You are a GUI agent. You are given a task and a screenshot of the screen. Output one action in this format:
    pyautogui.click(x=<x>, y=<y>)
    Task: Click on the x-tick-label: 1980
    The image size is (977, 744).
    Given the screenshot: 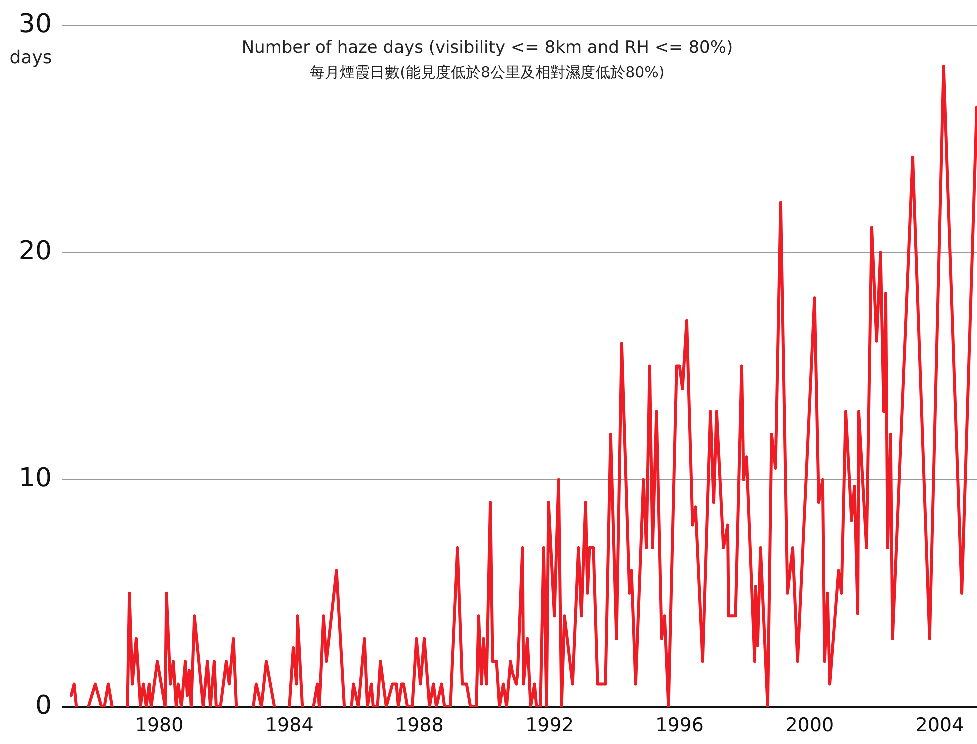 What is the action you would take?
    pyautogui.click(x=159, y=725)
    